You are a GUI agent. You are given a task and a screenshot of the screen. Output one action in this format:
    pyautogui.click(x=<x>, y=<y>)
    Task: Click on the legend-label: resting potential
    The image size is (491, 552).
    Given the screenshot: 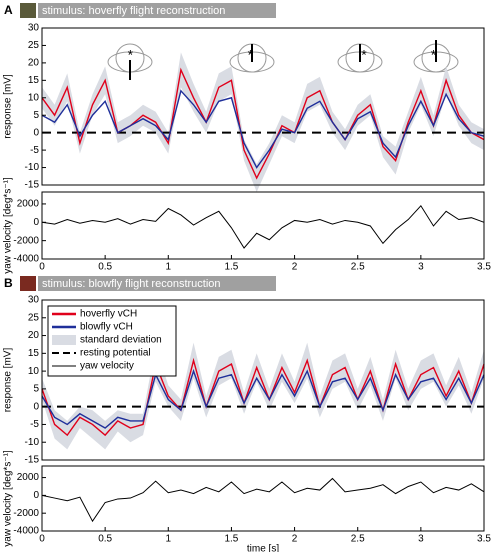 What is the action you would take?
    pyautogui.click(x=115, y=353)
    